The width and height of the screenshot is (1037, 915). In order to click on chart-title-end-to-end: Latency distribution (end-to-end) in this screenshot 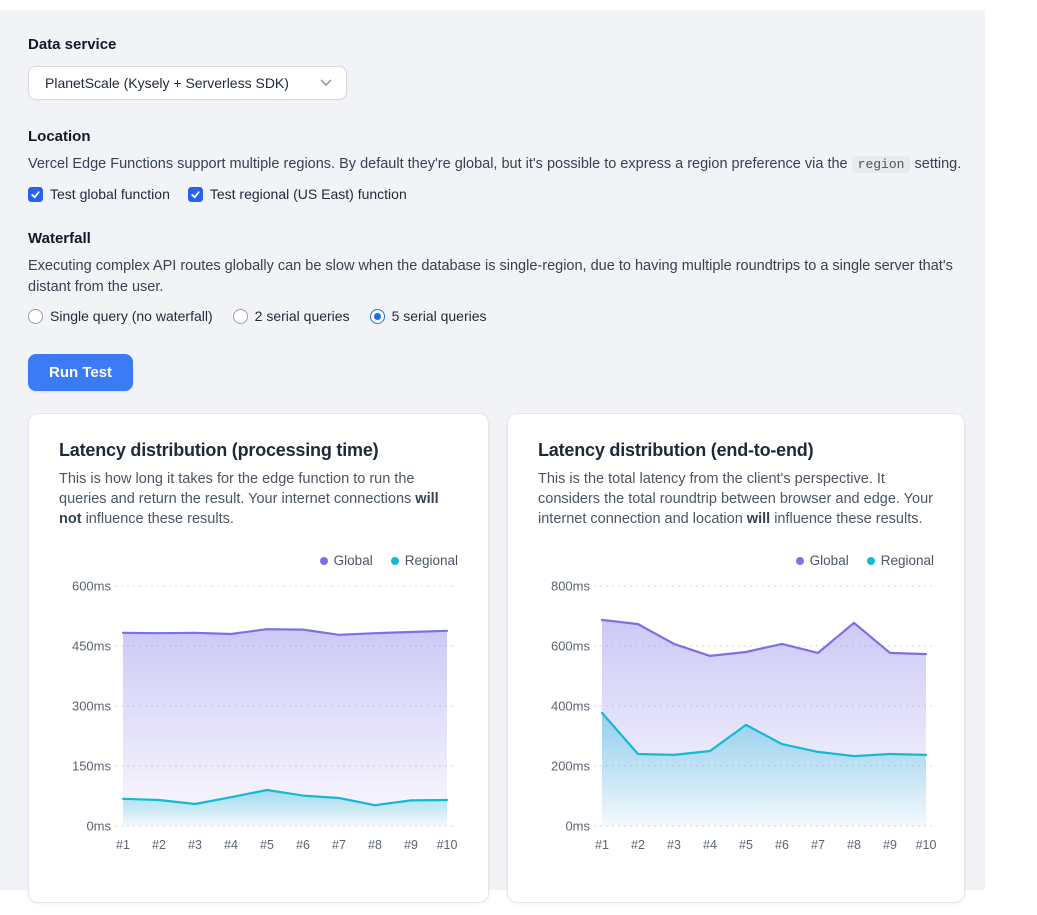, I will do `click(676, 450)`.